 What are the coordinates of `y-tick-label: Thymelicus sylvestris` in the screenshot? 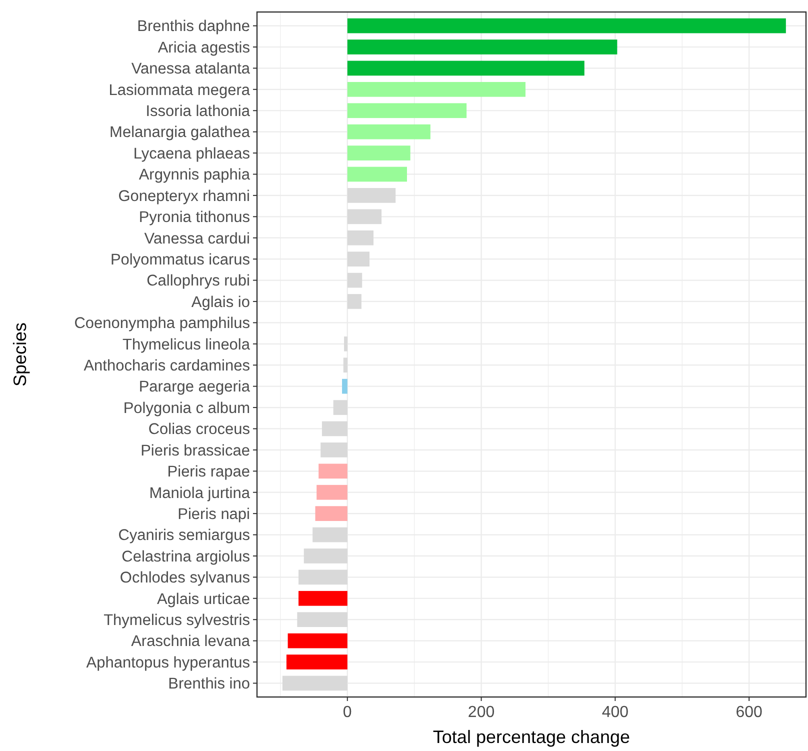 It's located at (177, 621).